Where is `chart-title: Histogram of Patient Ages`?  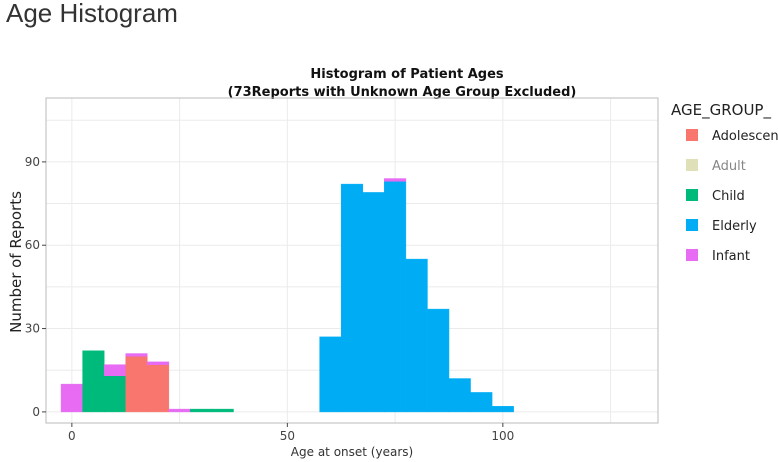
chart-title: Histogram of Patient Ages is located at coordinates (407, 74).